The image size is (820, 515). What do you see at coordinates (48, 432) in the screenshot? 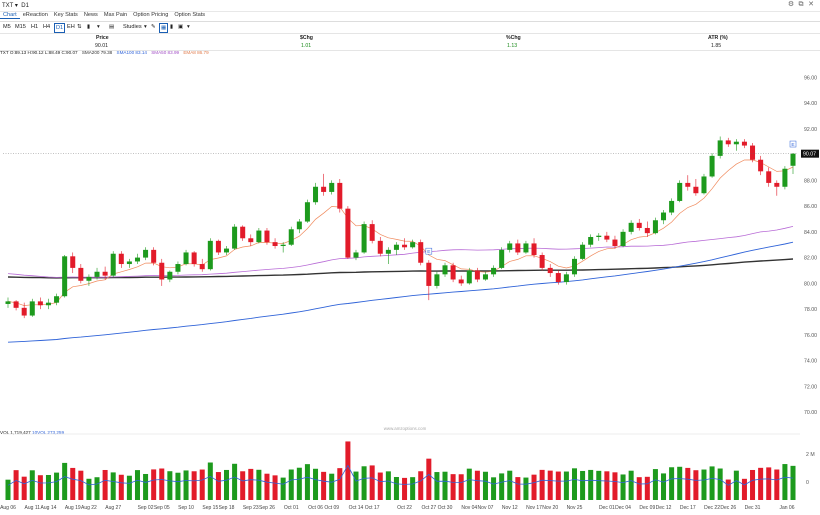
I see `volume-avg-readout: 10VOL 273,259` at bounding box center [48, 432].